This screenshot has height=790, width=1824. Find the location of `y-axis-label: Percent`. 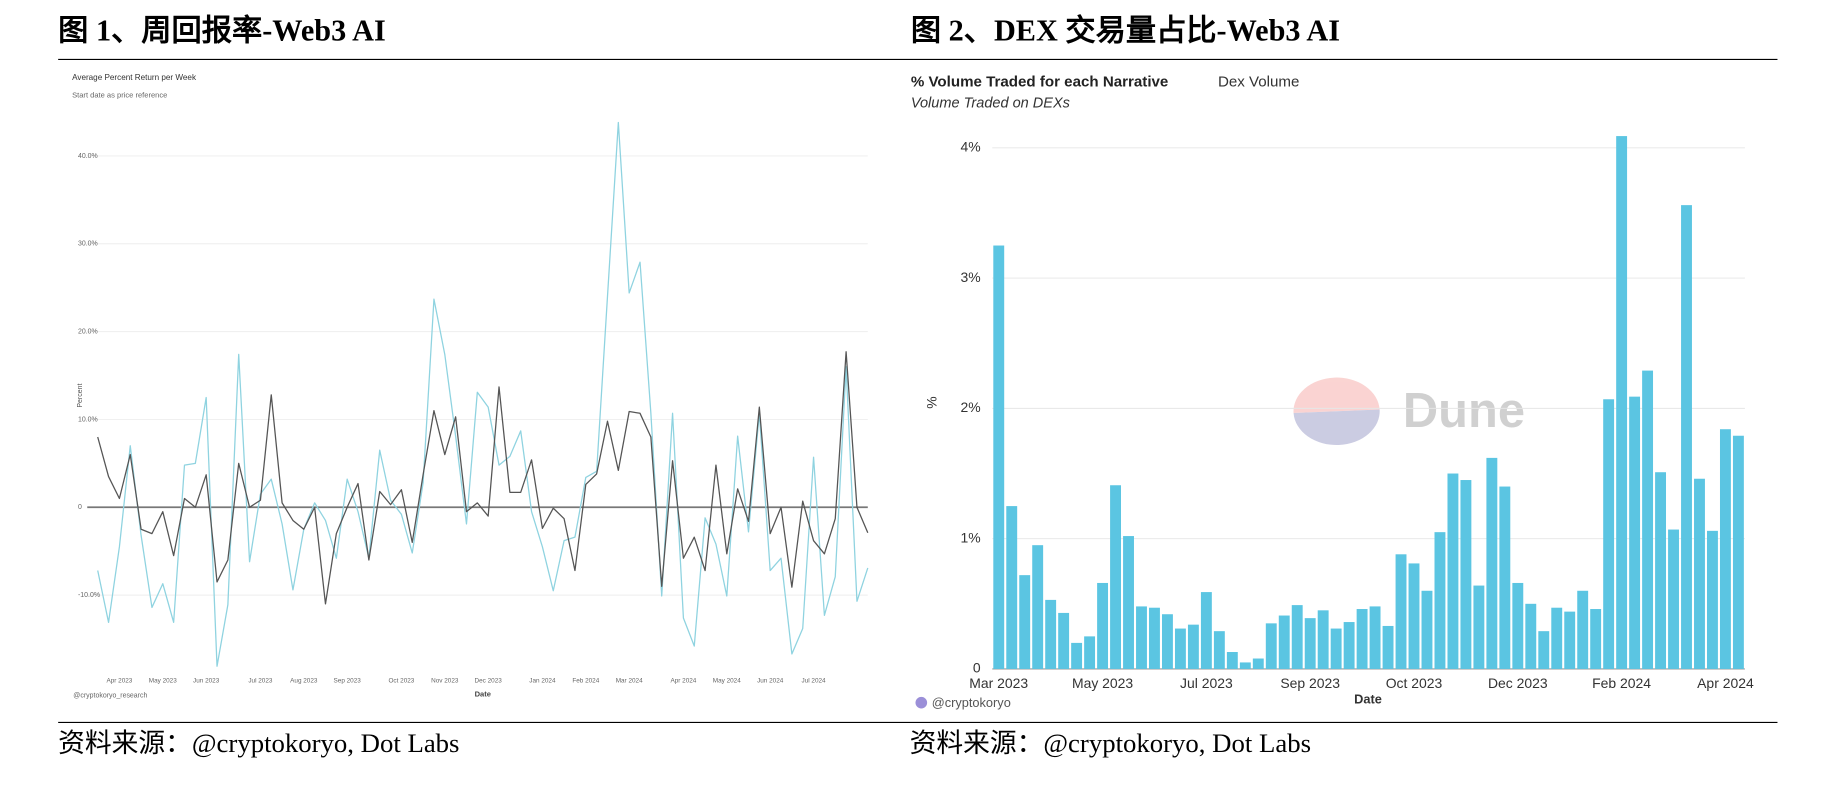

y-axis-label: Percent is located at coordinates (80, 396).